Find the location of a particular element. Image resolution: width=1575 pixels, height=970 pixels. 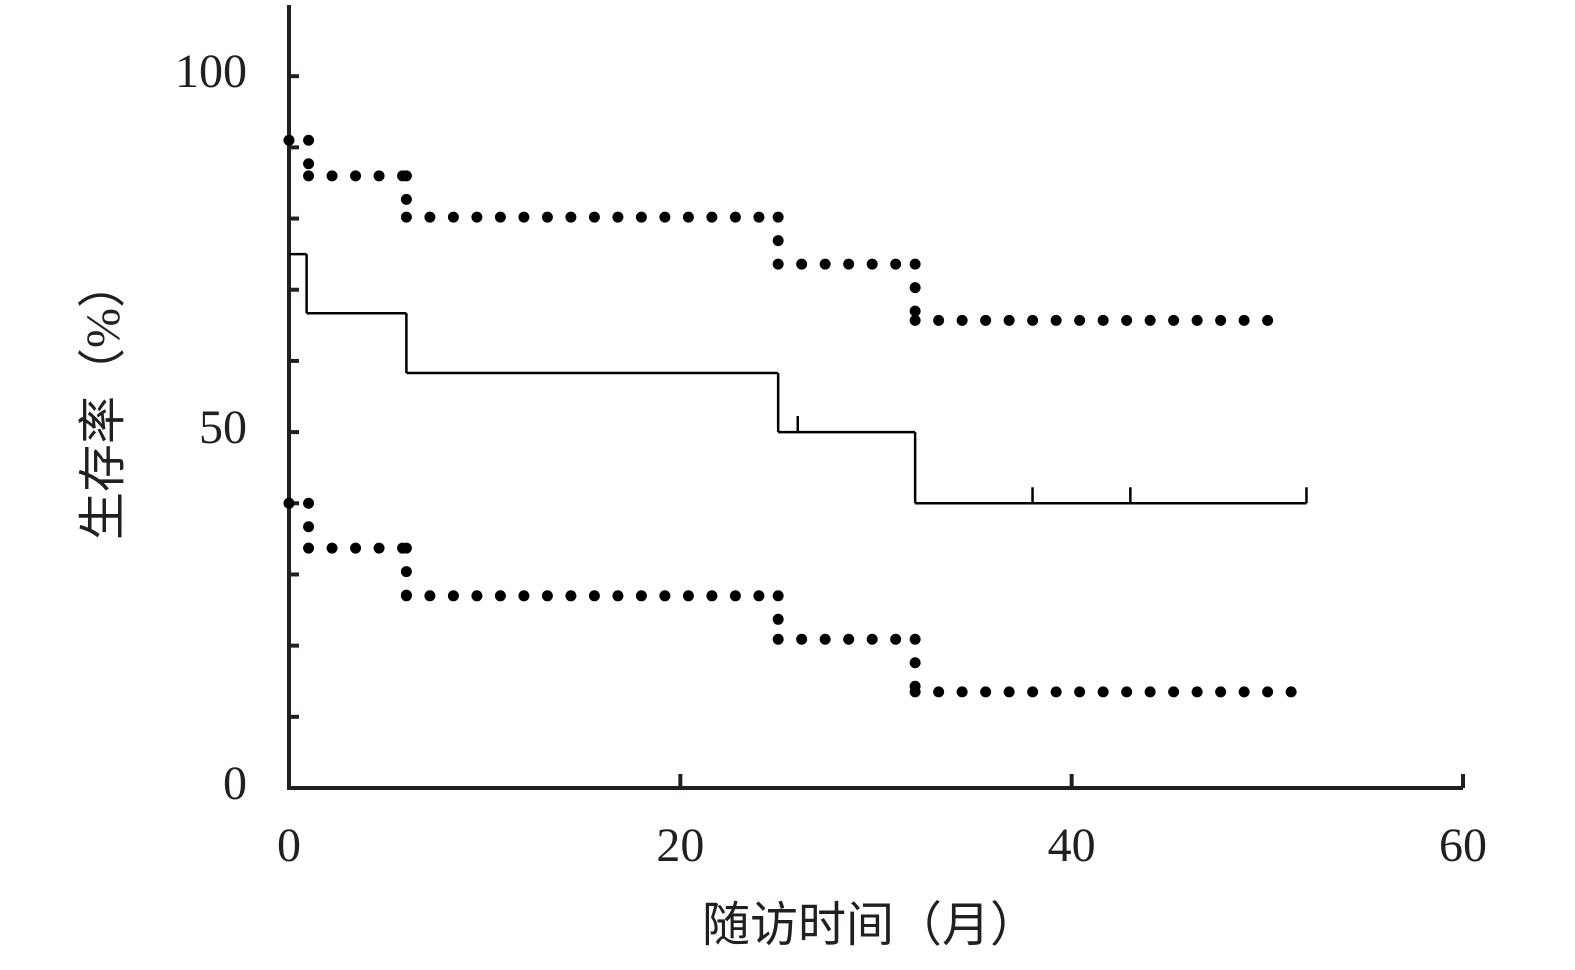

y-tick-label: 50 is located at coordinates (223, 427).